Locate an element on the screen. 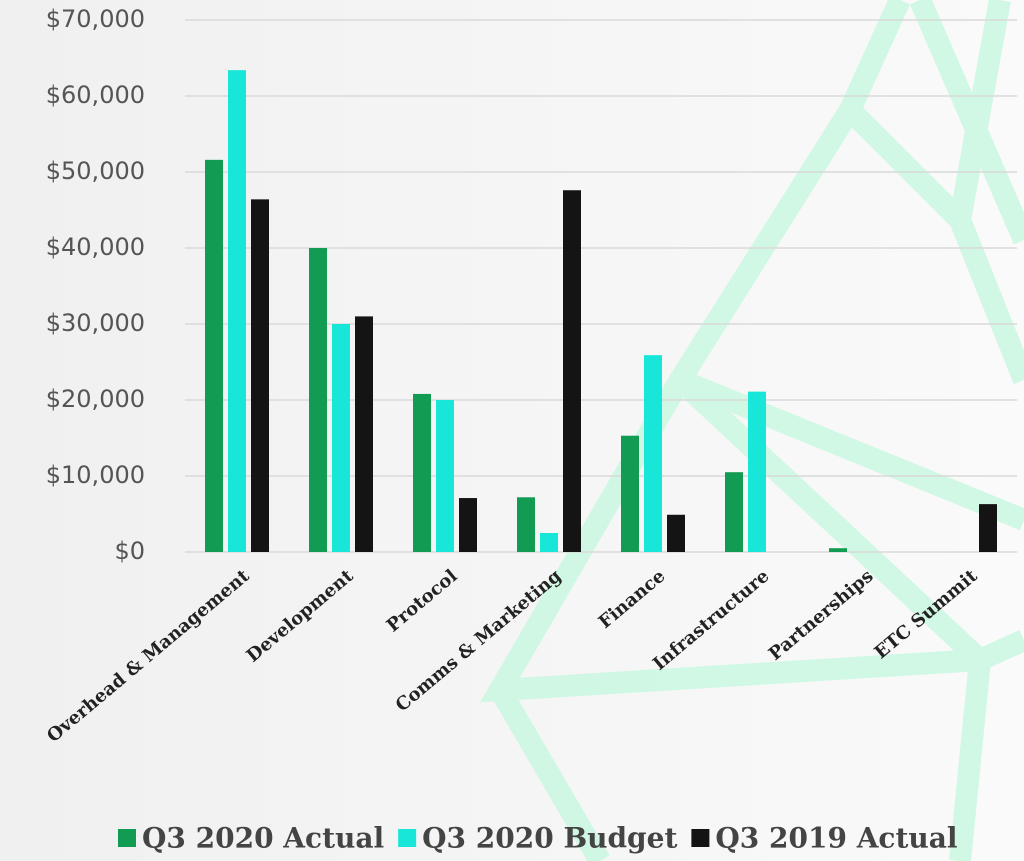  legend-label: Q3 2020 Actual is located at coordinates (263, 838).